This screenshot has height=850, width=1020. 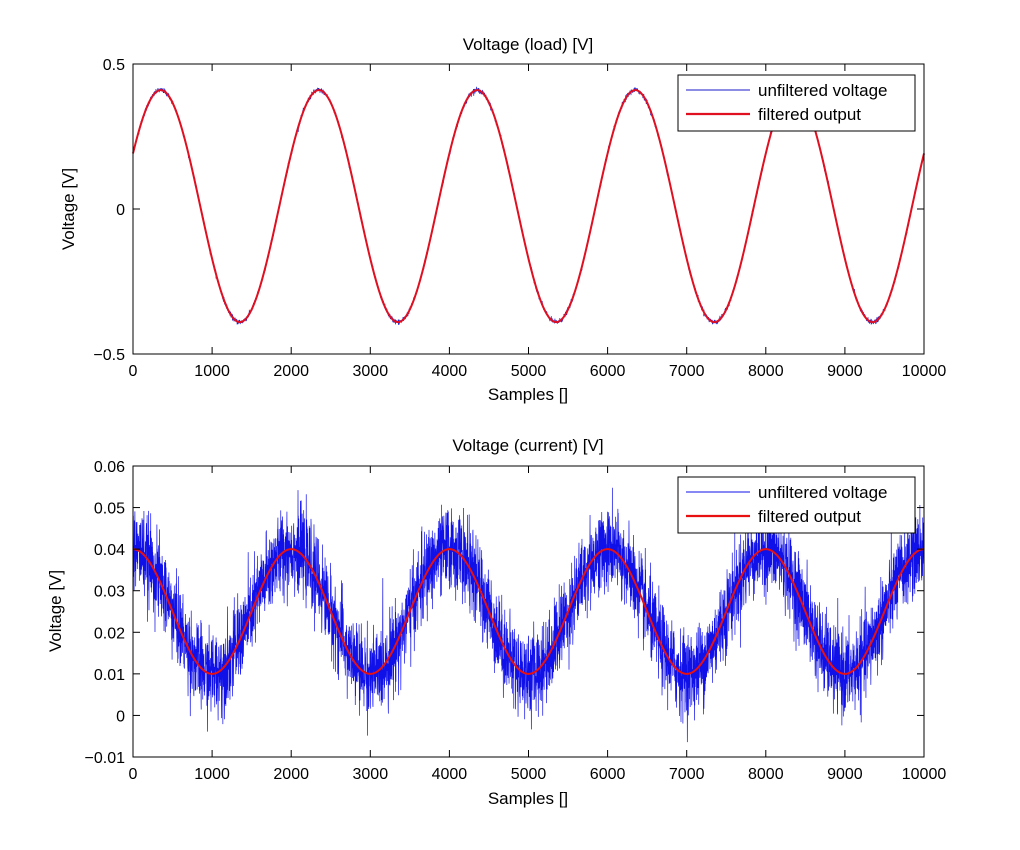 I want to click on y-tick-label: 0.06, so click(x=109, y=467).